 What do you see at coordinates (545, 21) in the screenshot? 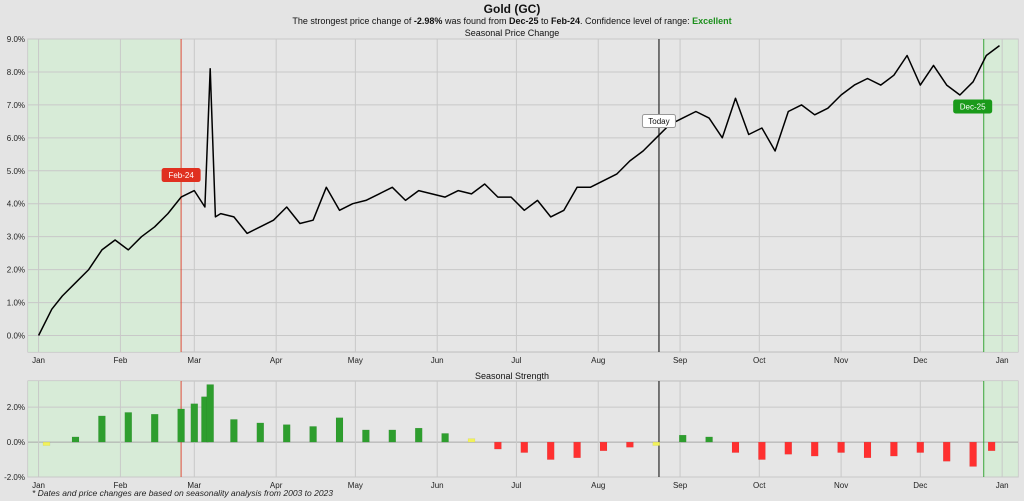
I see `subtitle-mid2: to` at bounding box center [545, 21].